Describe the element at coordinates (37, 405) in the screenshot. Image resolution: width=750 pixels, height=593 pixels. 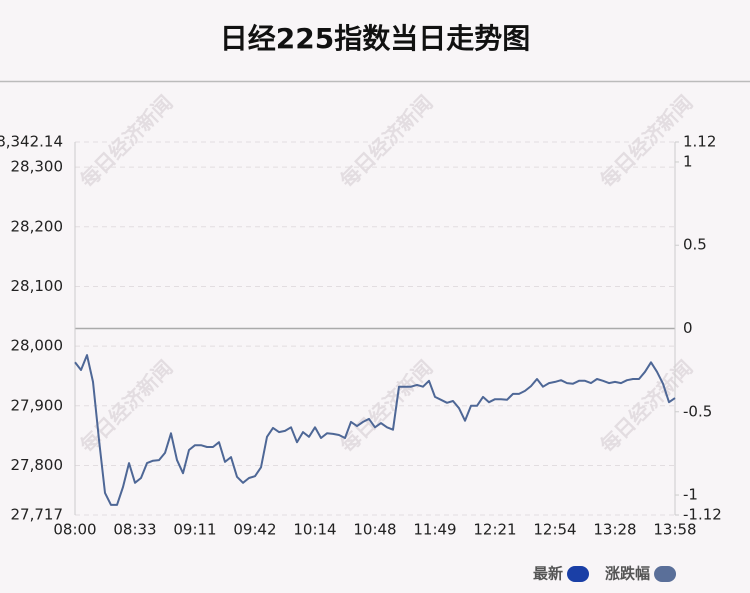
I see `y-tick-label: 27,900` at that location.